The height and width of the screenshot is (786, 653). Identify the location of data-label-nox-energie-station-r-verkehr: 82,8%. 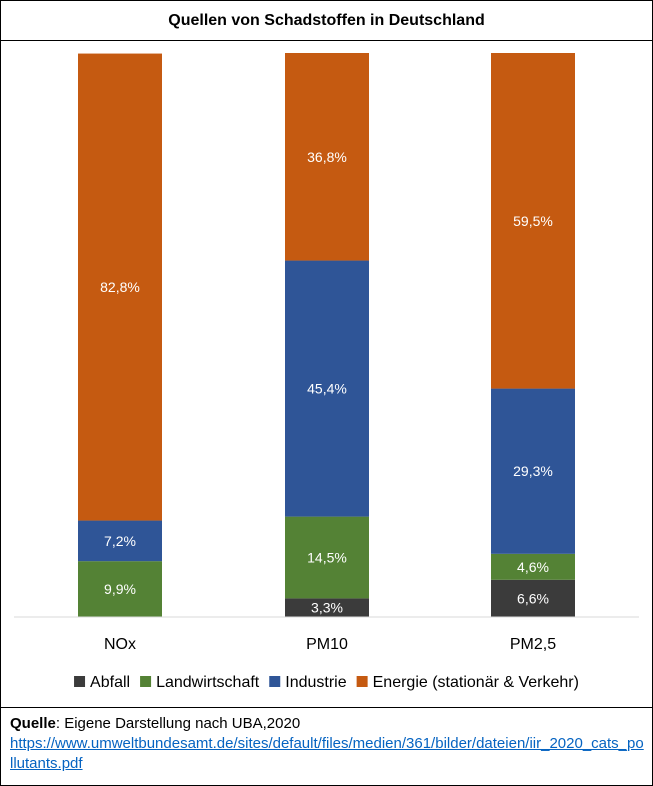
(120, 287).